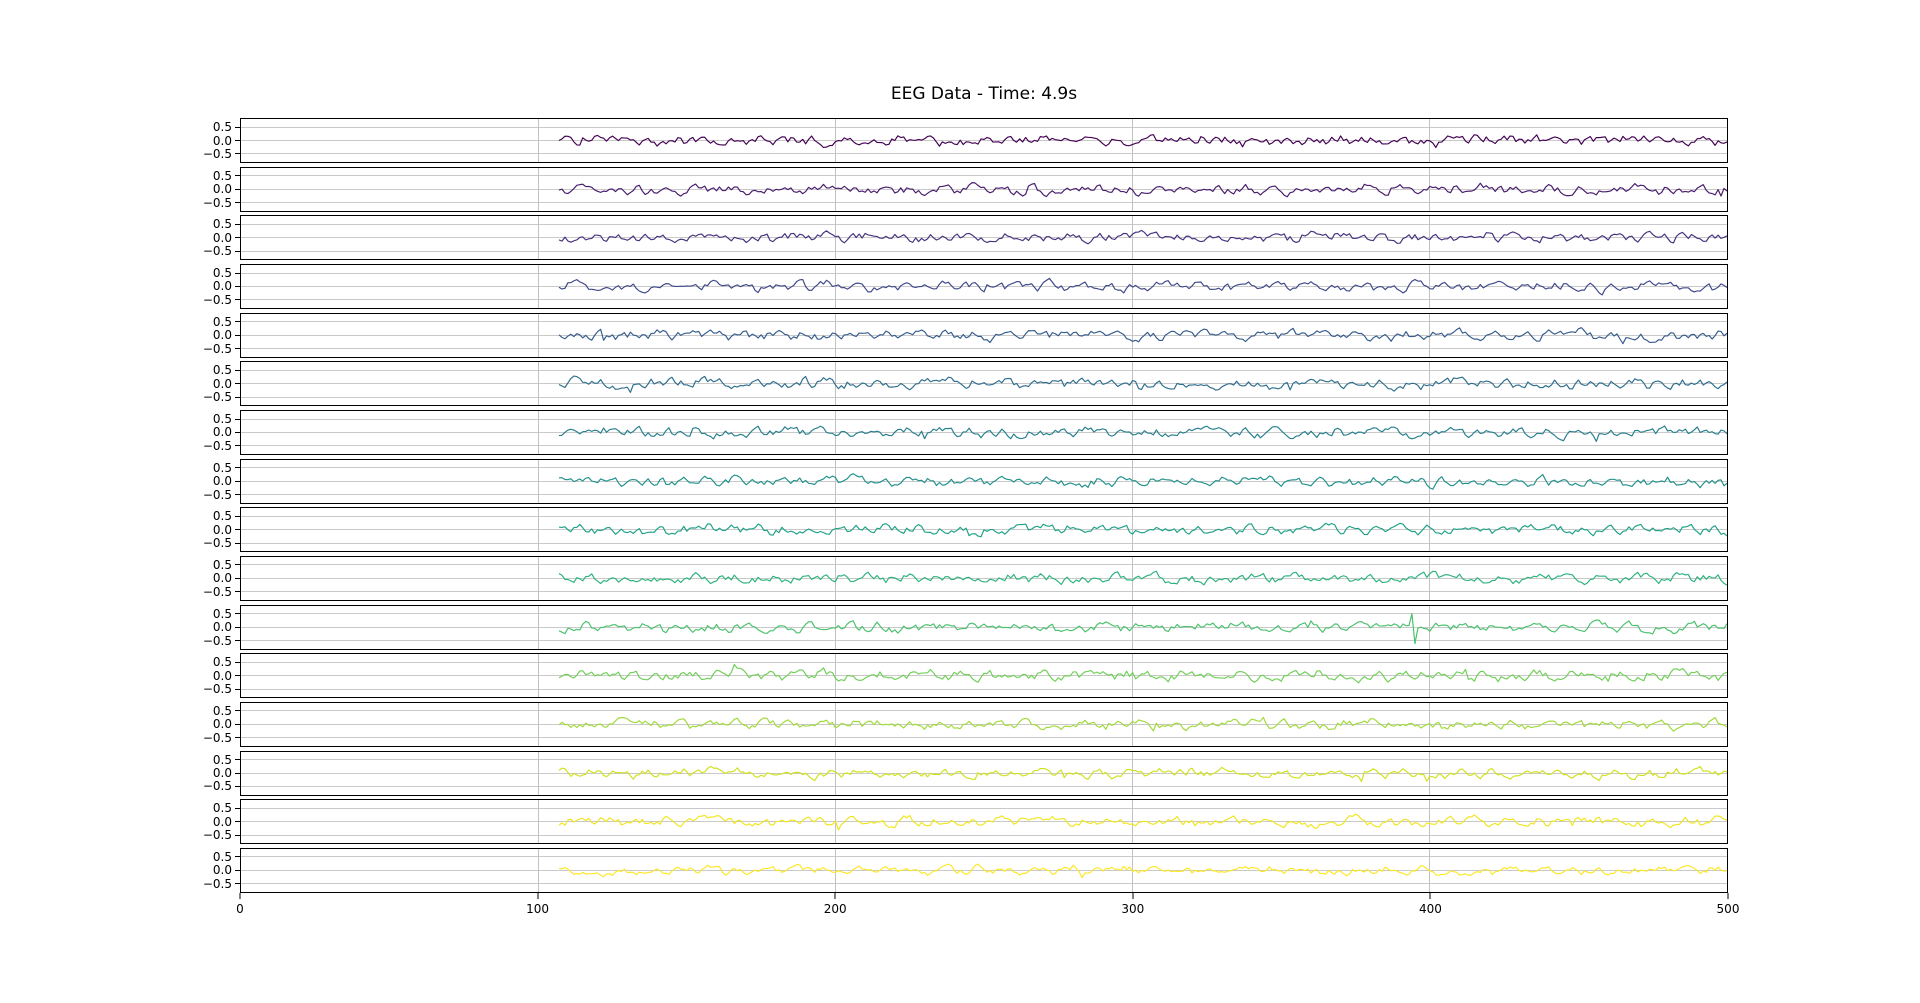  What do you see at coordinates (987, 910) in the screenshot?
I see `x-axis: 0 100 200 300 400 500` at bounding box center [987, 910].